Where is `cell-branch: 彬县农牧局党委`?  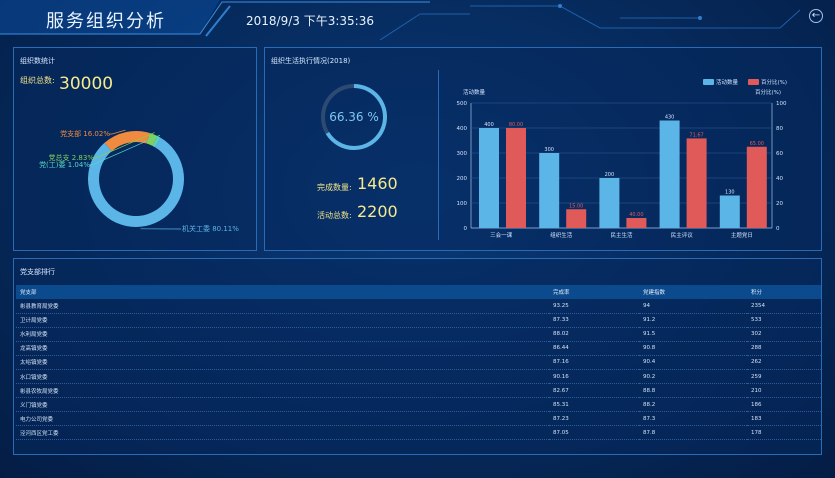 cell-branch: 彬县农牧局党委 is located at coordinates (282, 391).